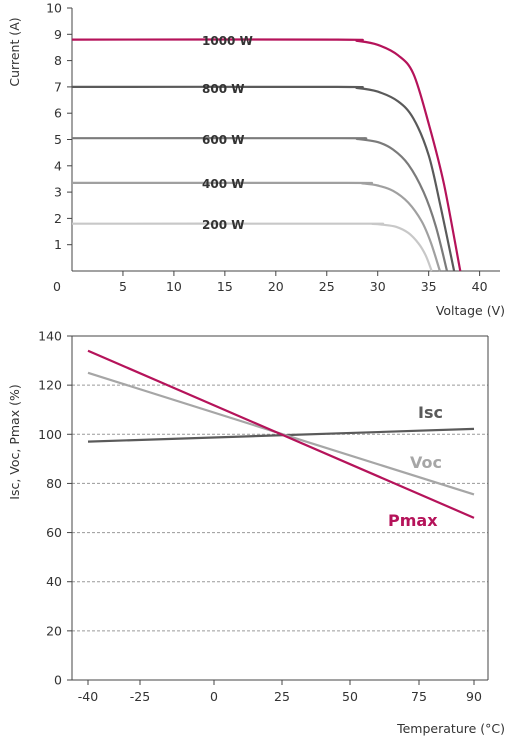 The image size is (508, 738). I want to click on iv-y-tick-label: 9, so click(58, 34).